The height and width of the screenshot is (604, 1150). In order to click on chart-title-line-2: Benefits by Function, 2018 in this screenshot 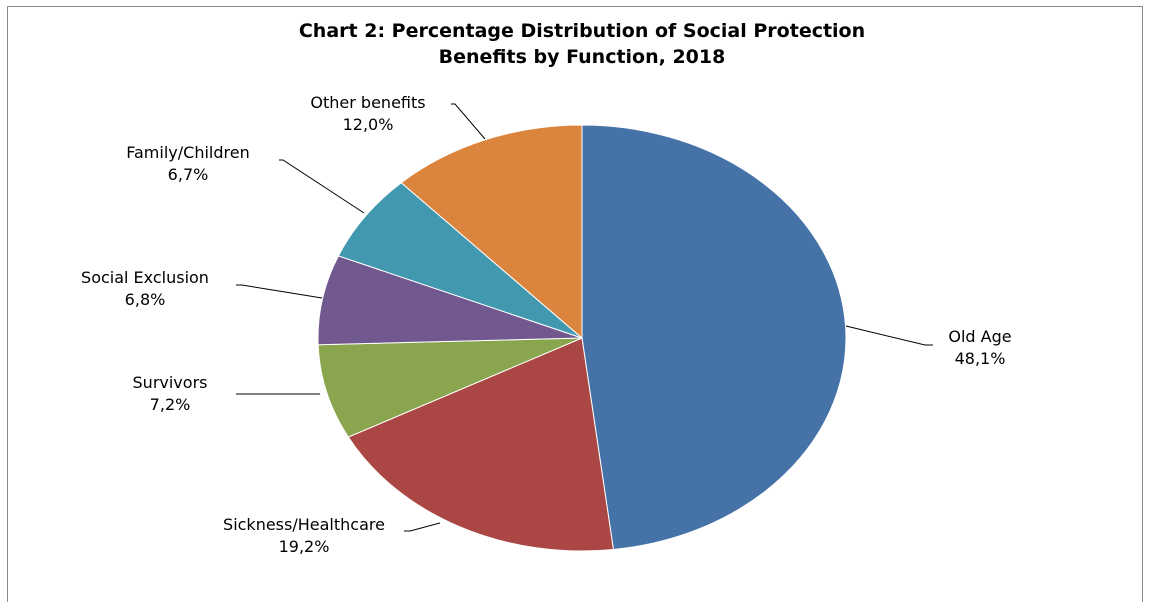, I will do `click(582, 57)`.